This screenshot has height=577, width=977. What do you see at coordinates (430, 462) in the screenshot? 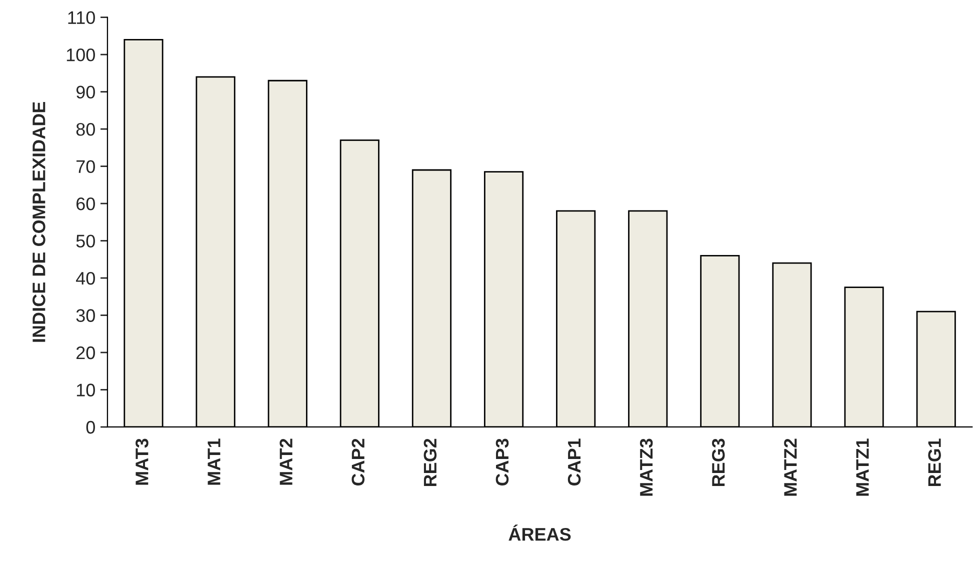
I see `x-tick-label: REG2` at bounding box center [430, 462].